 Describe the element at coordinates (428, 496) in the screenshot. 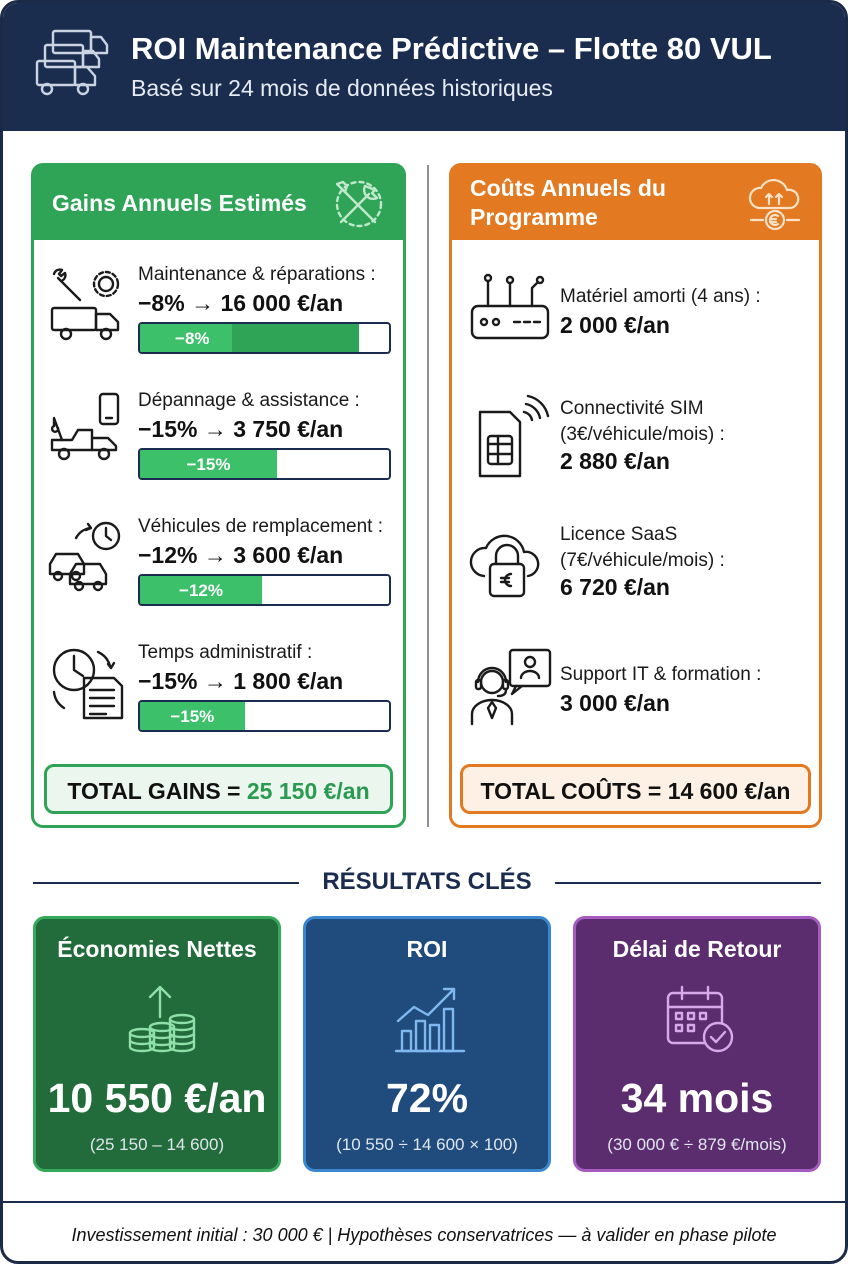

I see `panel-divider` at that location.